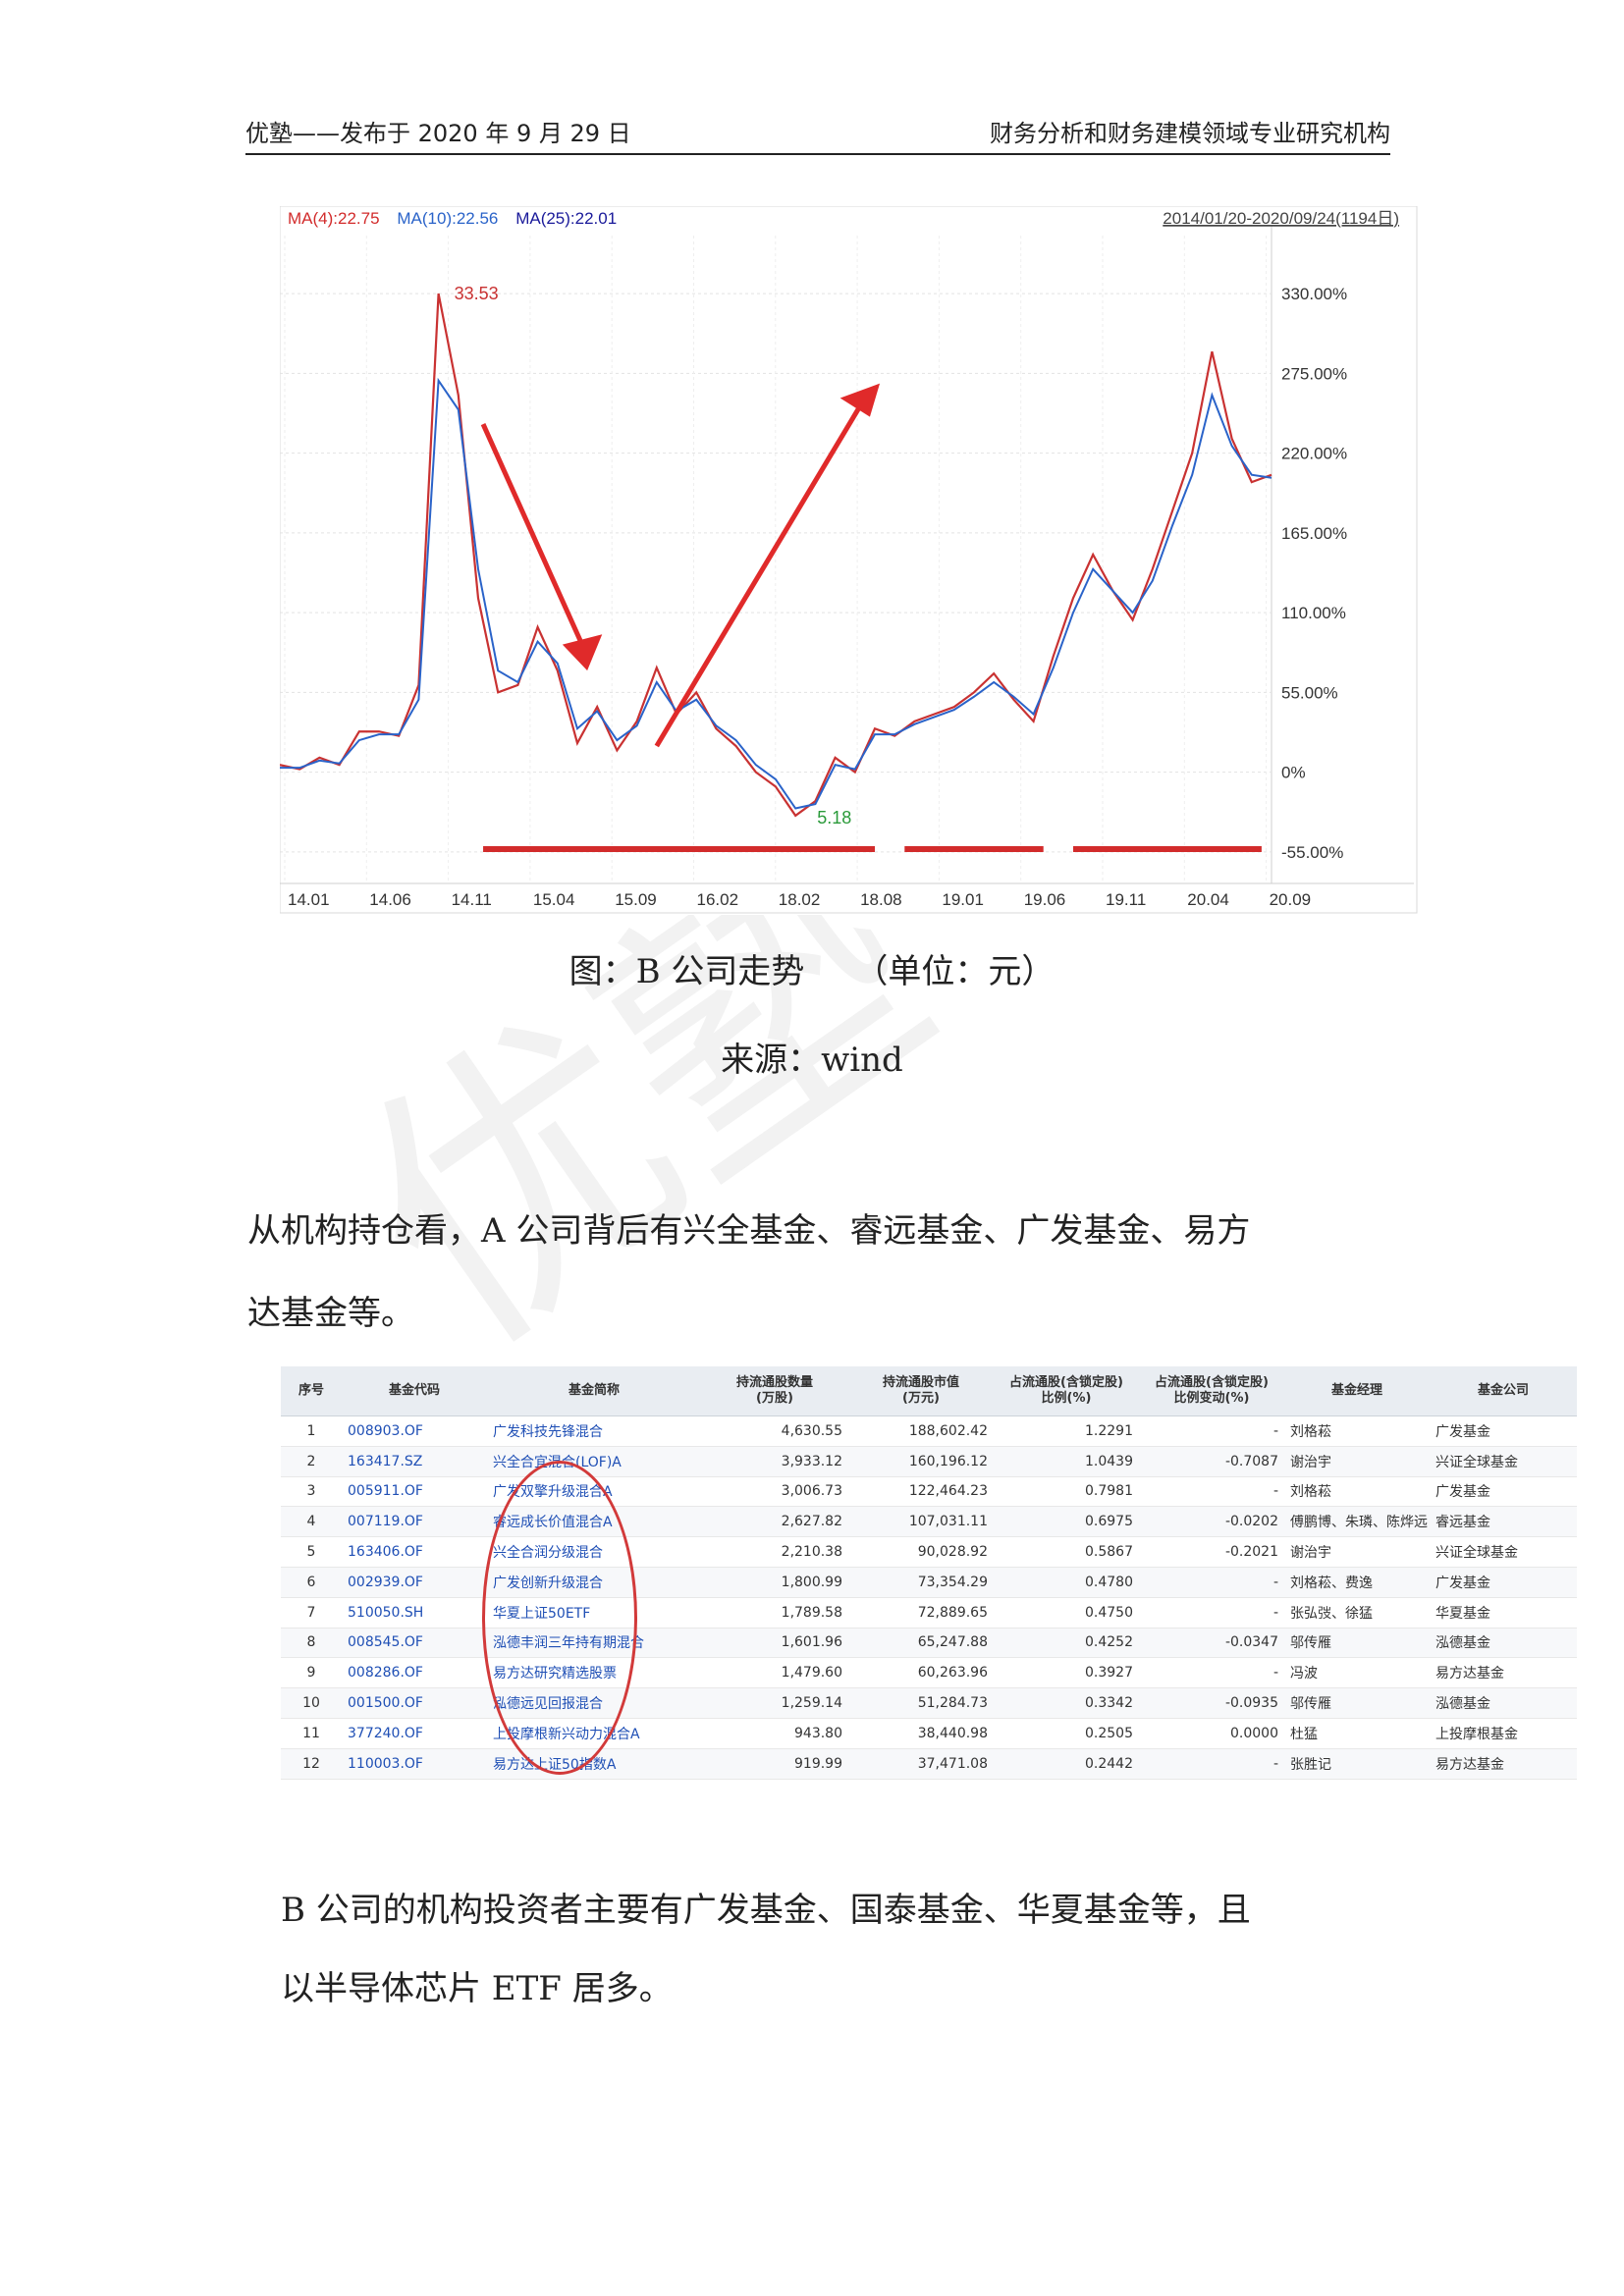 This screenshot has height=2296, width=1624. Describe the element at coordinates (414, 1583) in the screenshot. I see `table-cell: 002939.OF` at that location.